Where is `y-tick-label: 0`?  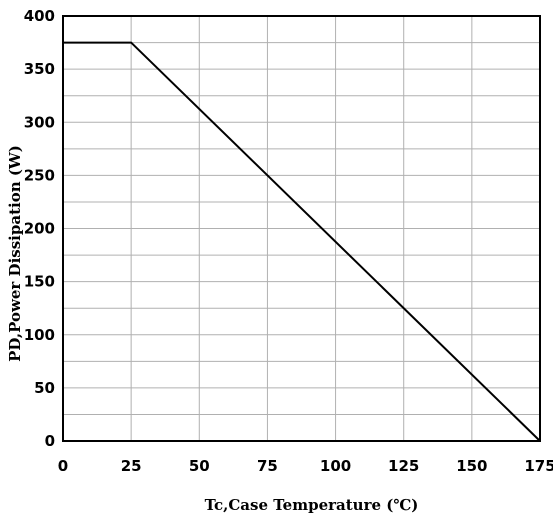 y-tick-label: 0 is located at coordinates (50, 441).